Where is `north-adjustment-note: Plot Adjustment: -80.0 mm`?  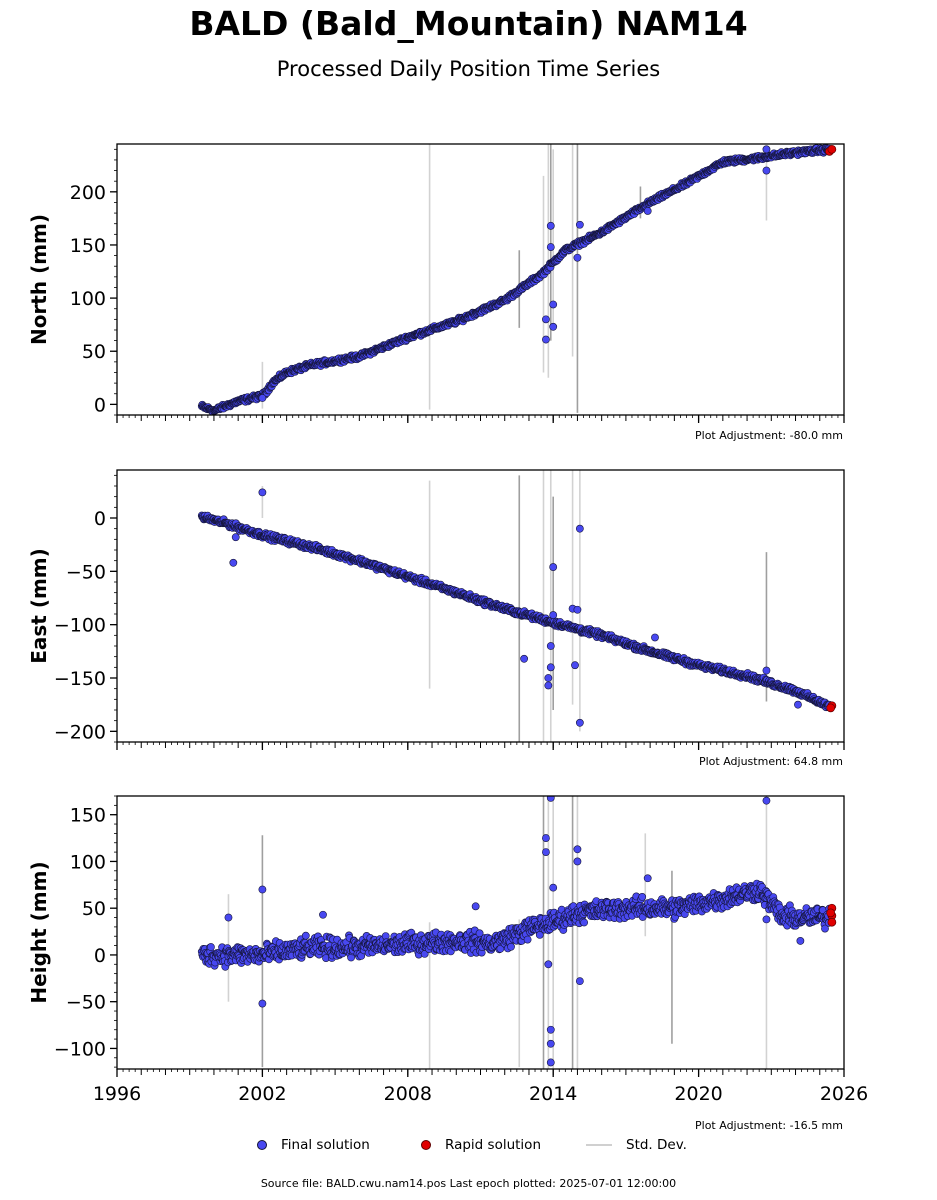 north-adjustment-note: Plot Adjustment: -80.0 mm is located at coordinates (769, 435).